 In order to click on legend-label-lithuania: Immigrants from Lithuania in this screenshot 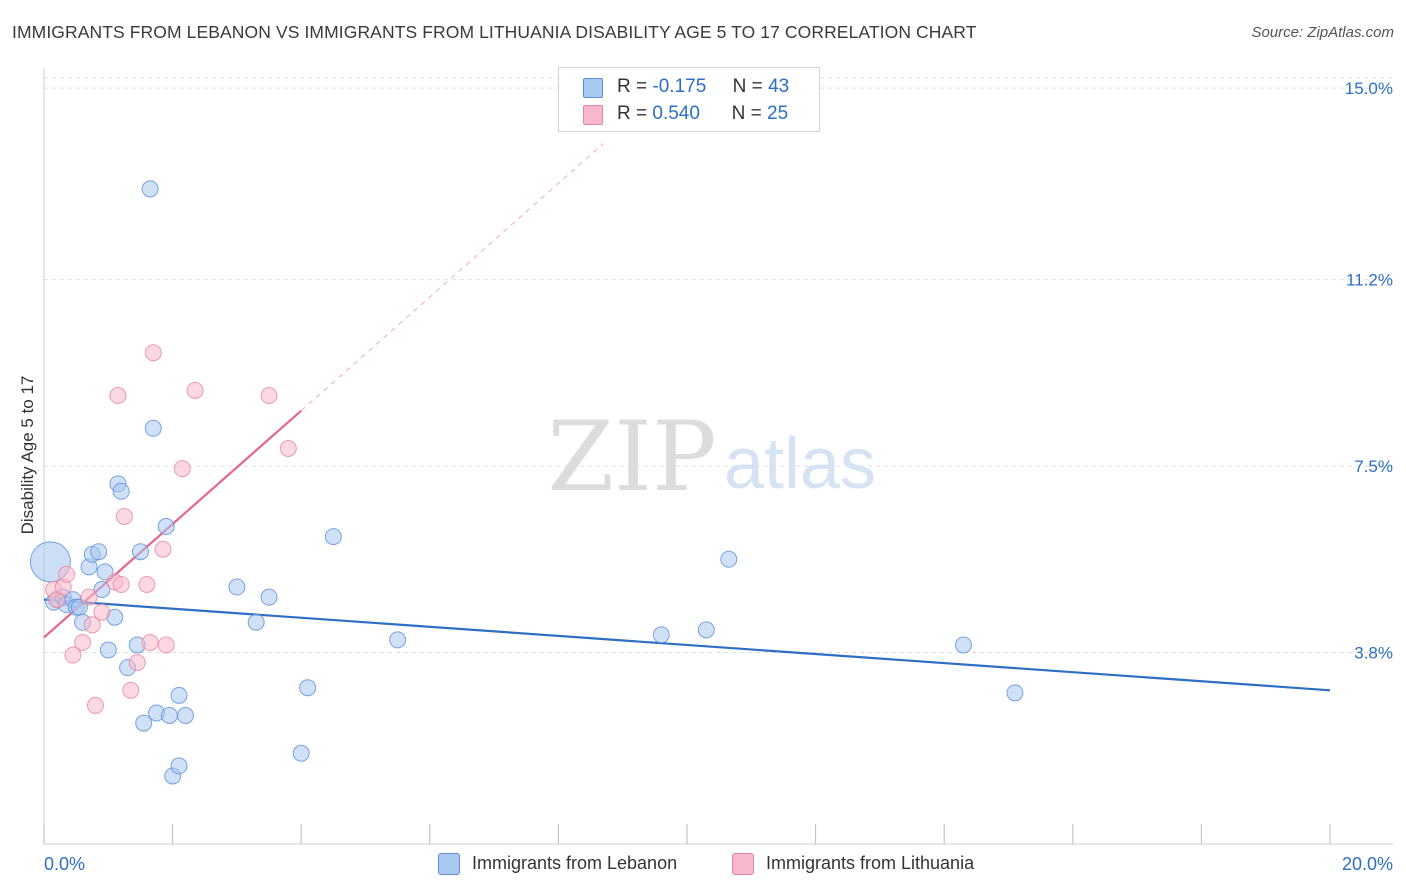, I will do `click(870, 863)`.